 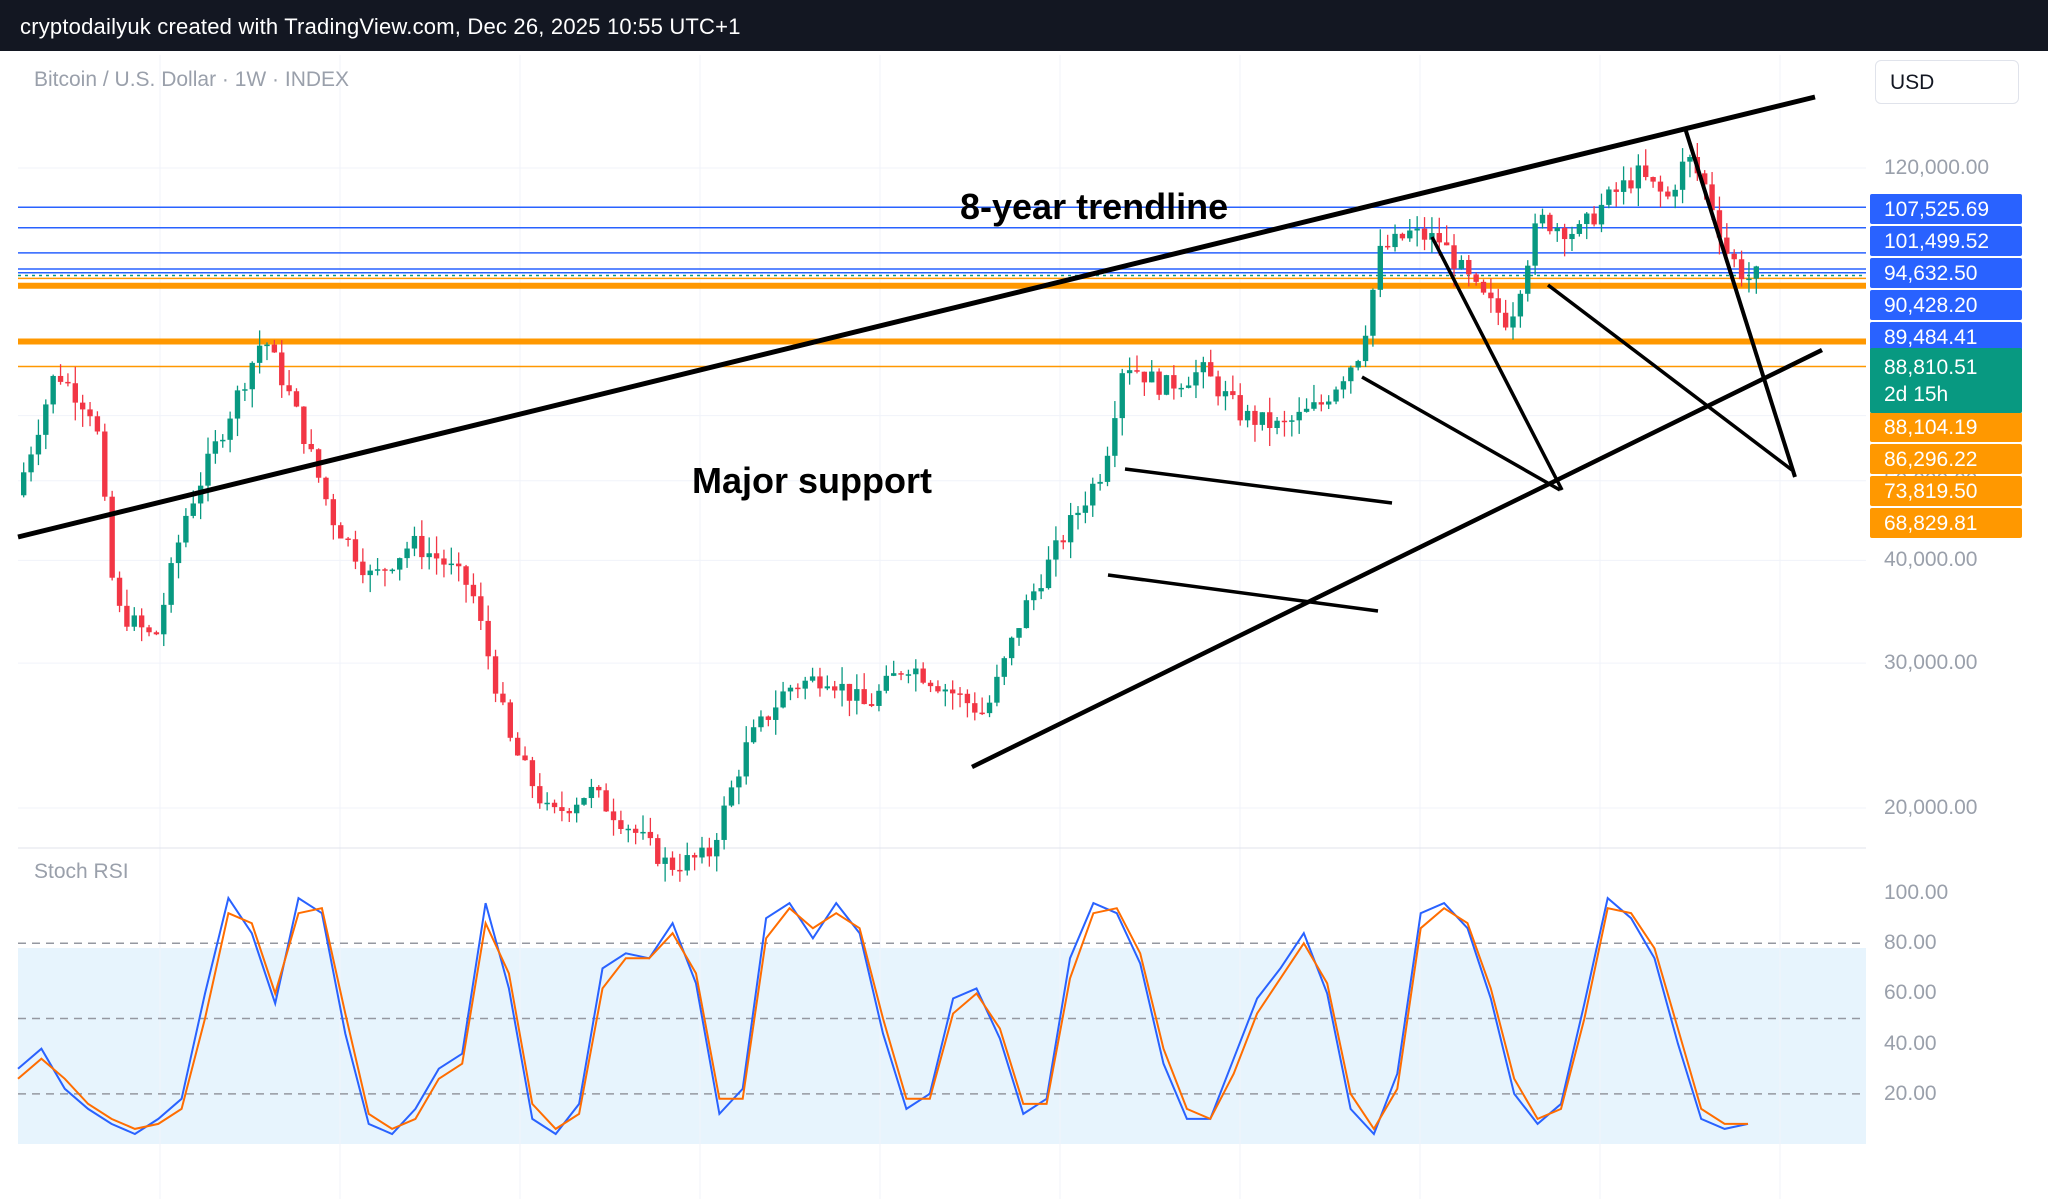 I want to click on price-level-tag: 88,104.19, so click(x=1946, y=427).